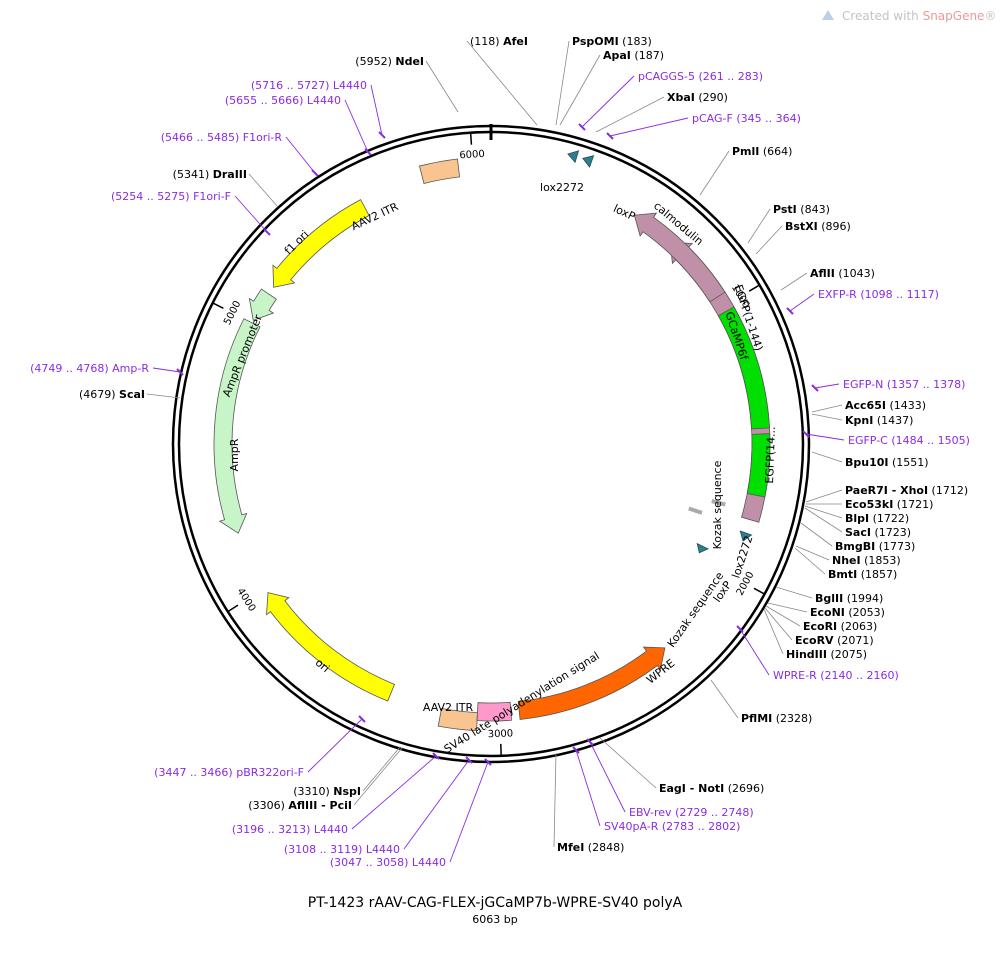 This screenshot has width=1002, height=961. What do you see at coordinates (817, 653) in the screenshot?
I see `primer-site-wpre-r: WPRE-R (2140 .. 2160)` at bounding box center [817, 653].